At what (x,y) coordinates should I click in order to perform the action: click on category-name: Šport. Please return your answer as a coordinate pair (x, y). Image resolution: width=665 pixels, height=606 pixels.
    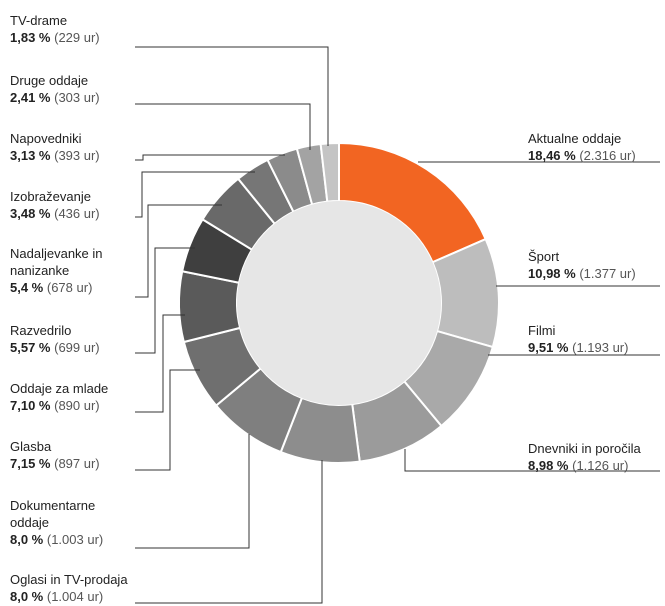
    Looking at the image, I should click on (544, 256).